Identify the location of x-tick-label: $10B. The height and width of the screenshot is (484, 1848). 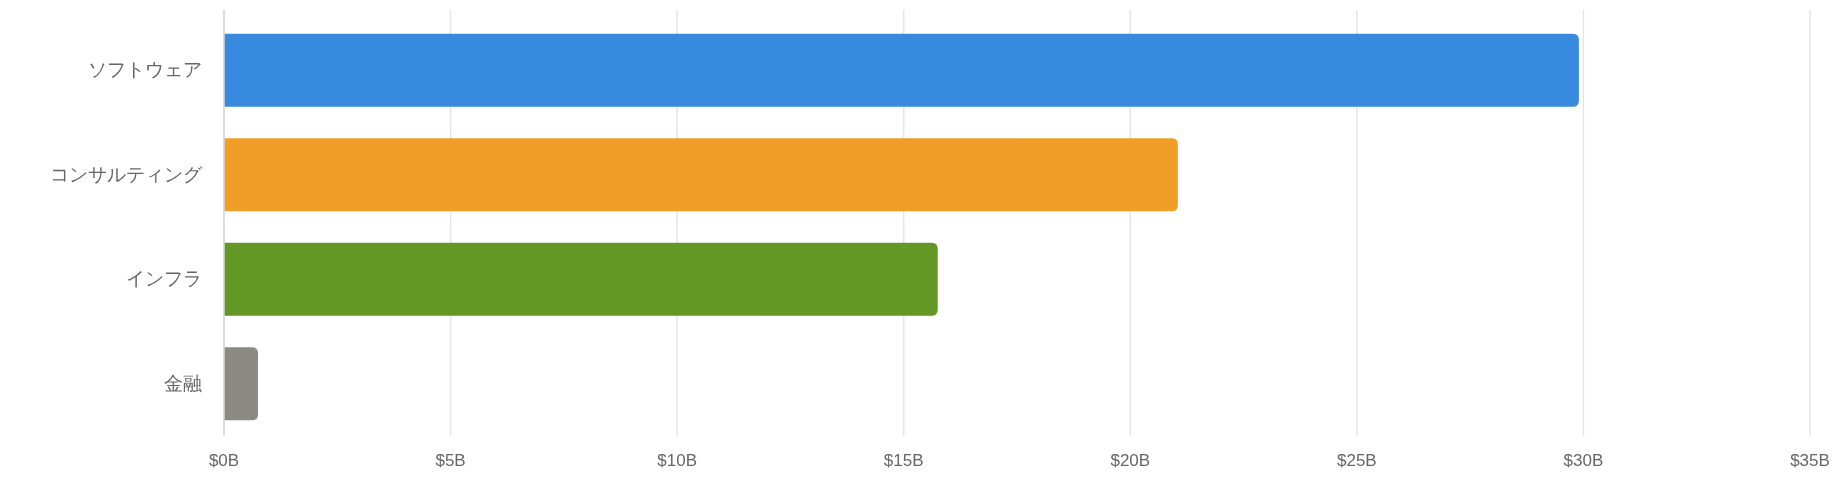
(677, 460).